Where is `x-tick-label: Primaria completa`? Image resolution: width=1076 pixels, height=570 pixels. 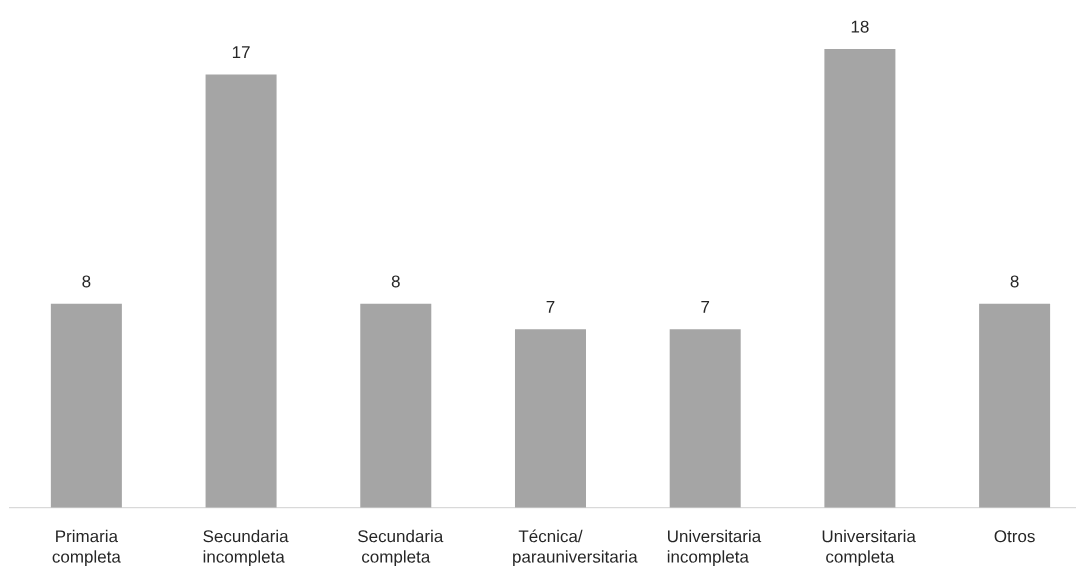
x-tick-label: Primaria completa is located at coordinates (86, 548).